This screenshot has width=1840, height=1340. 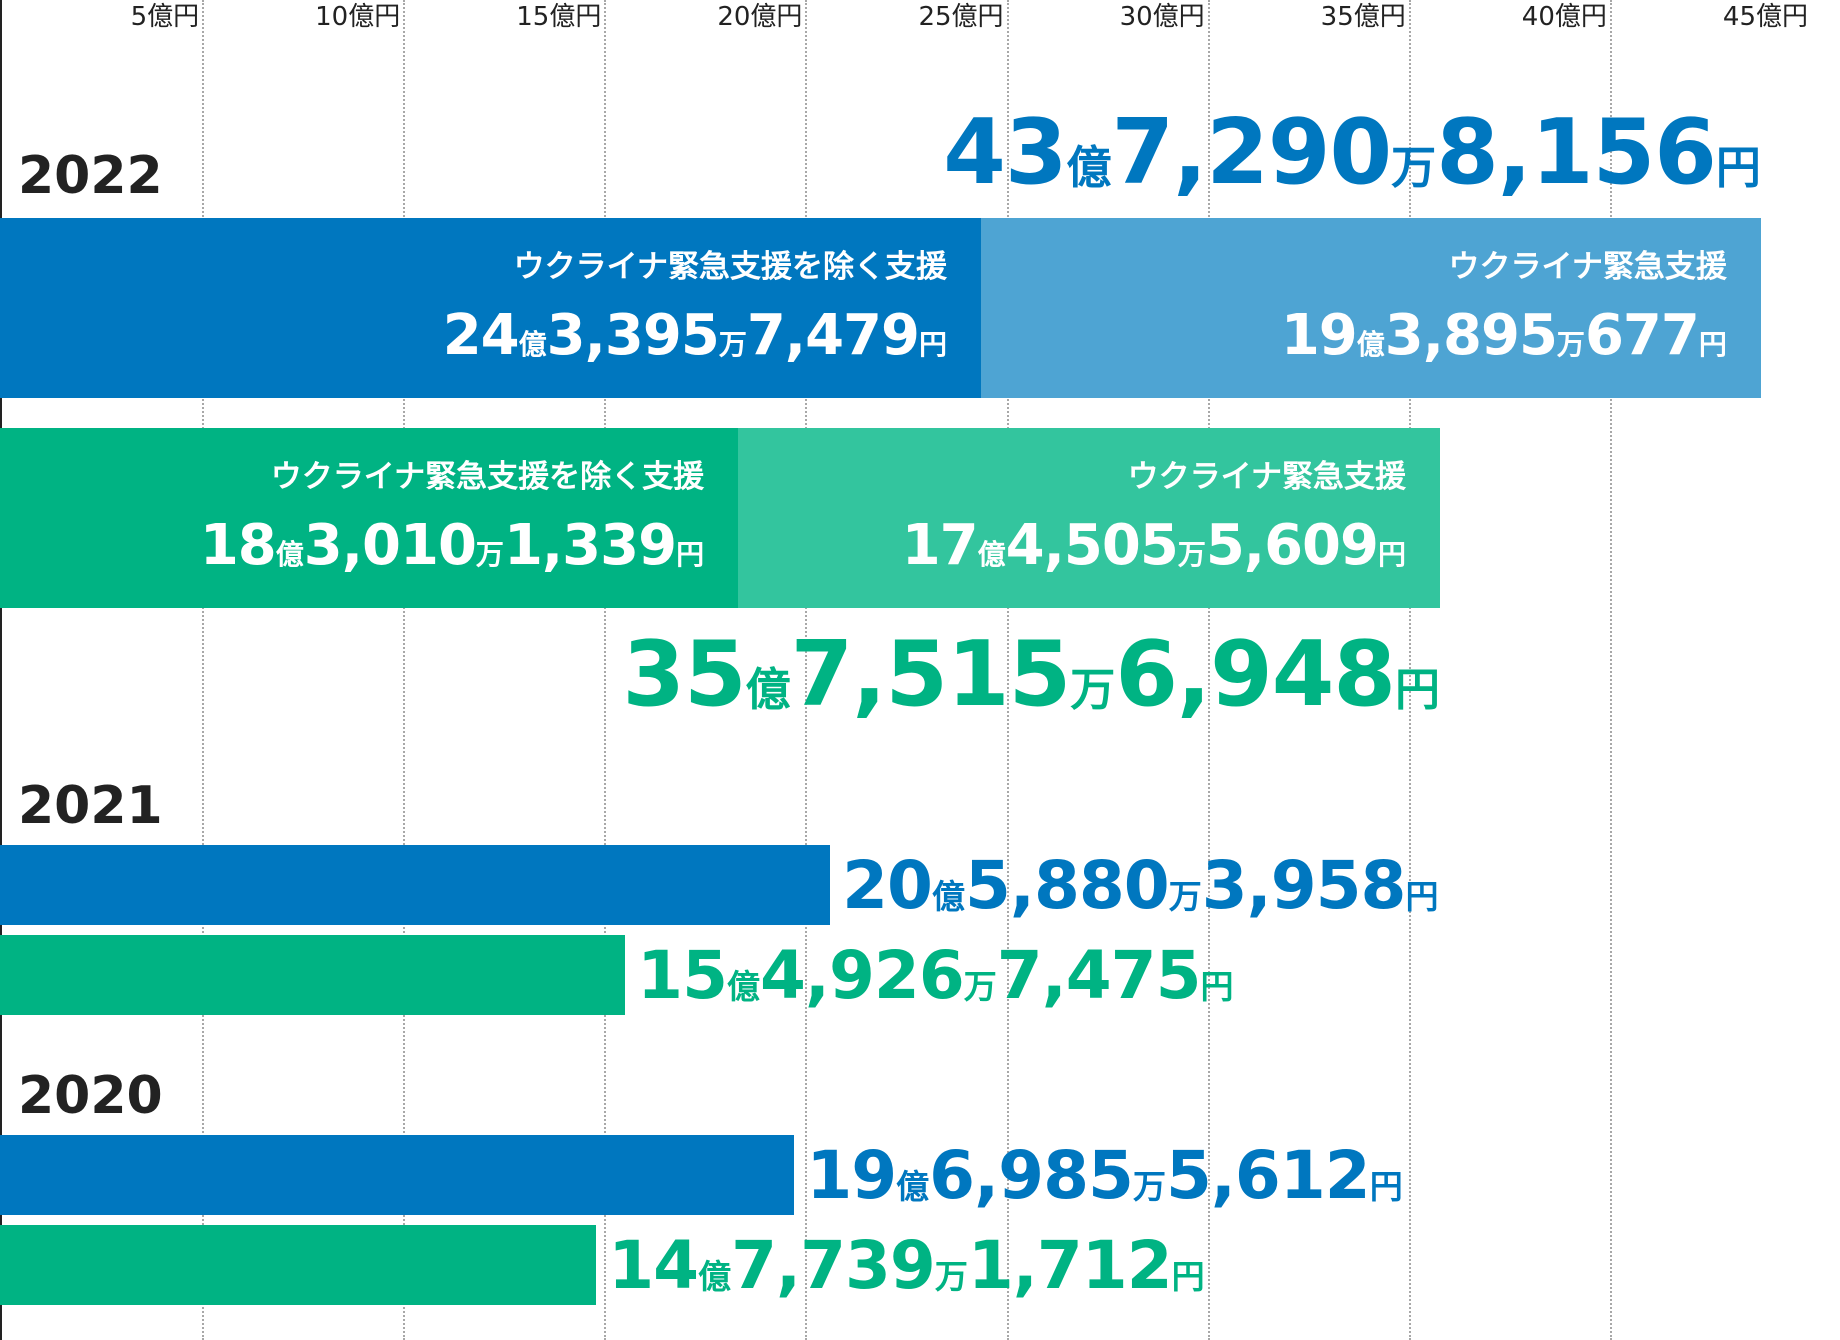 I want to click on x-tick-label: 25億円, so click(x=961, y=17).